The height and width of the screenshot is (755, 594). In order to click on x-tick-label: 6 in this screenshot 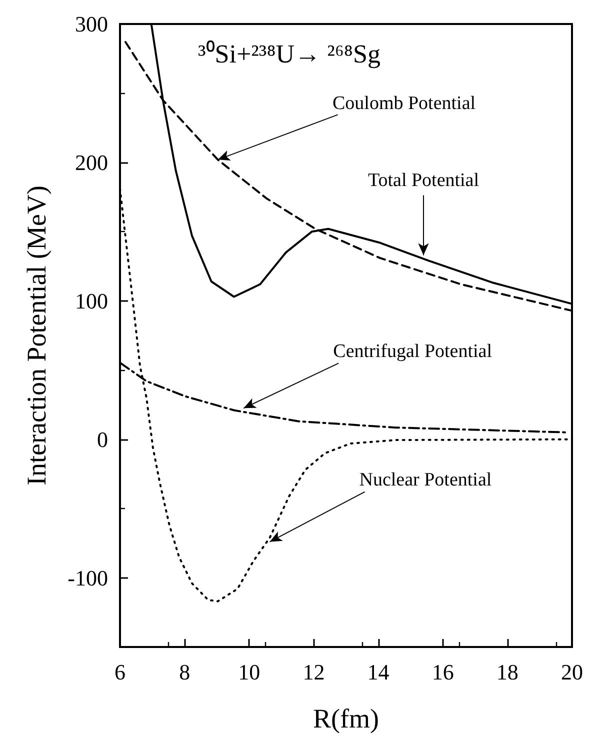, I will do `click(120, 672)`.